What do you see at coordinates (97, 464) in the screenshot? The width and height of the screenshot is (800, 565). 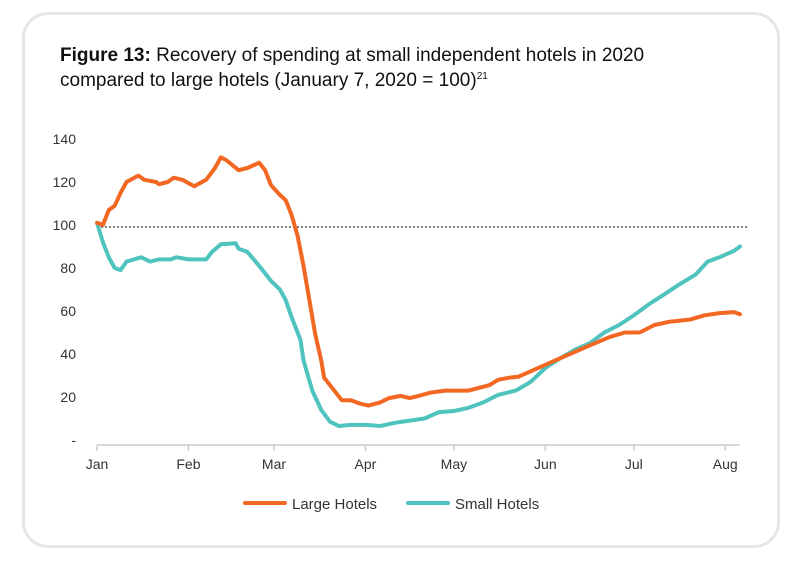 I see `x-tick-label: Jan` at bounding box center [97, 464].